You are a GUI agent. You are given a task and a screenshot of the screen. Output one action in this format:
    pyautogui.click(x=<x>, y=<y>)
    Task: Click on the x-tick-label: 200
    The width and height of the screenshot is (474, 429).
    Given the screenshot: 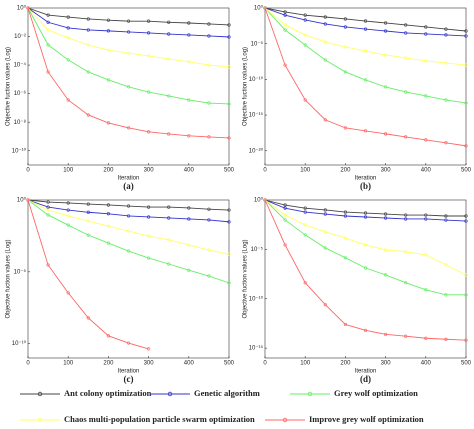 What is the action you would take?
    pyautogui.click(x=345, y=171)
    